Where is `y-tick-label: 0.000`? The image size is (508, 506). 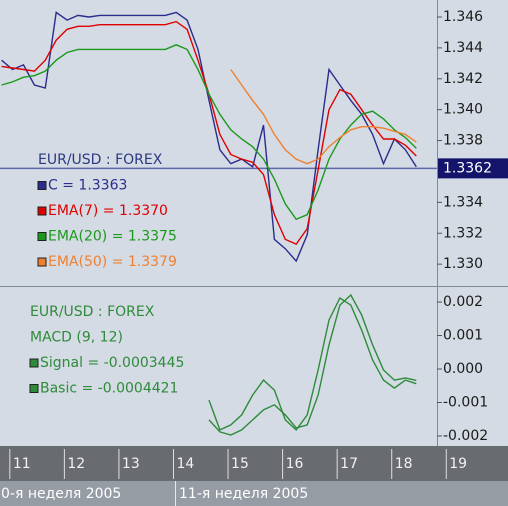
y-tick-label: 0.000 is located at coordinates (463, 369).